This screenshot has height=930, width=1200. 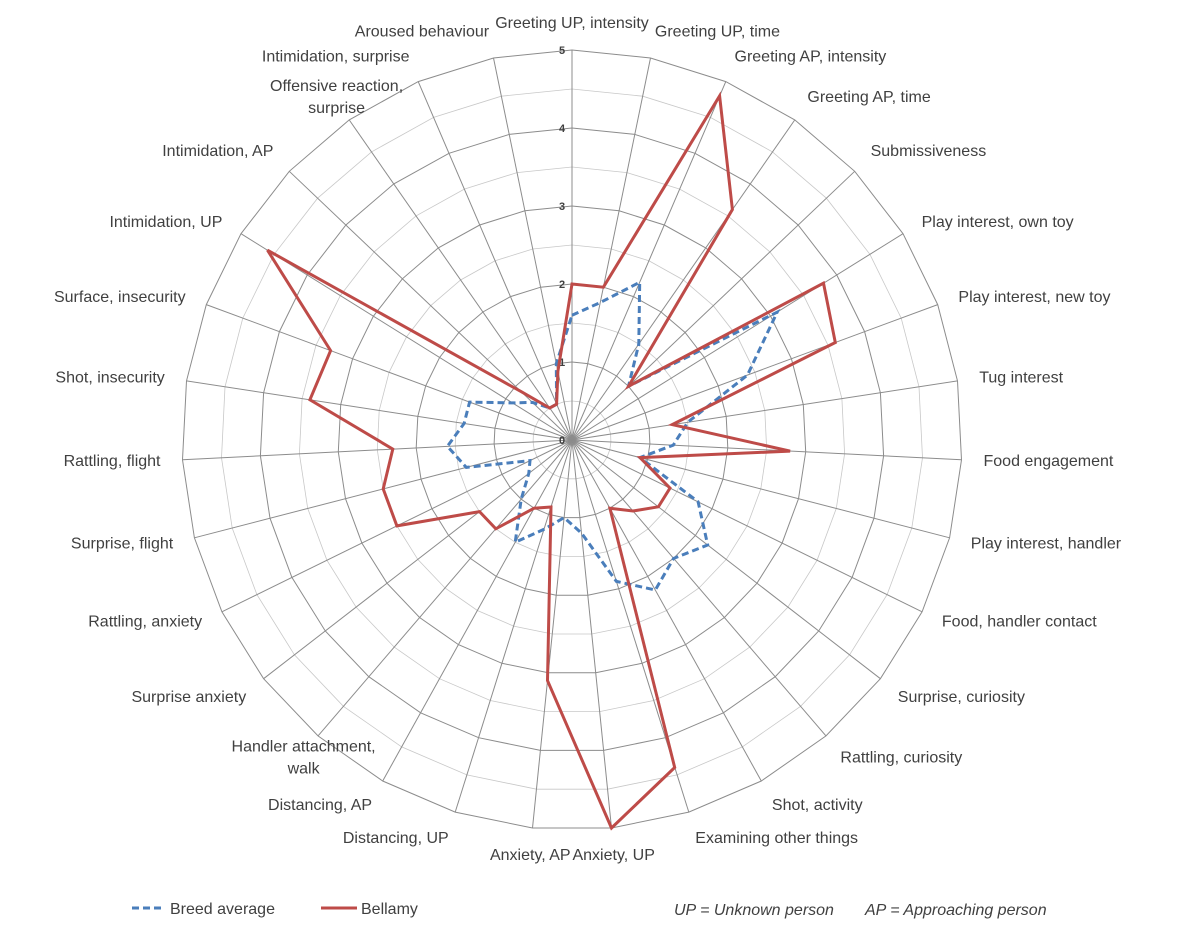 What do you see at coordinates (109, 378) in the screenshot?
I see `axis-label: Shot, insecurity` at bounding box center [109, 378].